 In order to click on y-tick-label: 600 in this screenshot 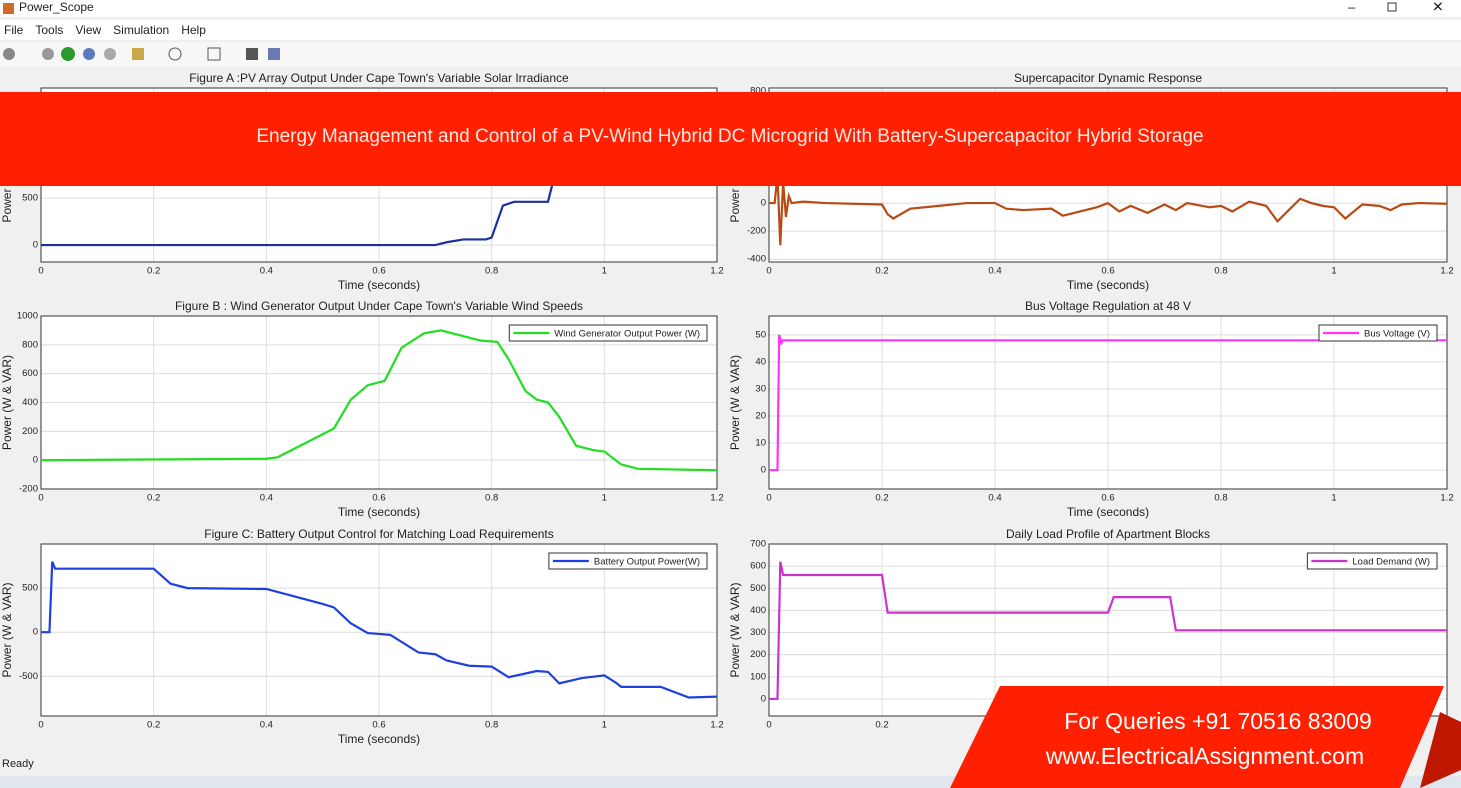, I will do `click(30, 373)`.